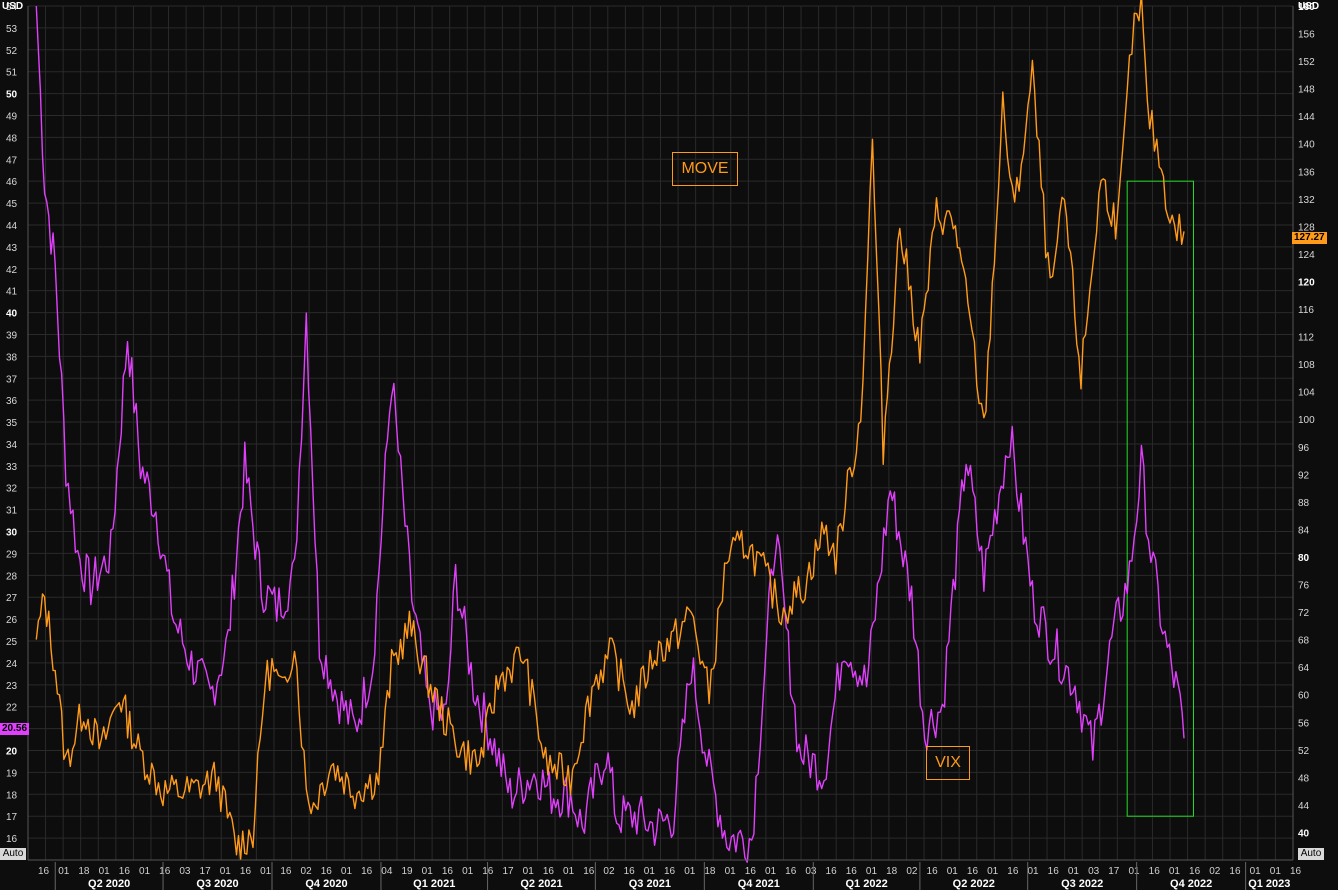 The image size is (1338, 890). Describe the element at coordinates (12, 533) in the screenshot. I see `left-tick-label: 30` at that location.